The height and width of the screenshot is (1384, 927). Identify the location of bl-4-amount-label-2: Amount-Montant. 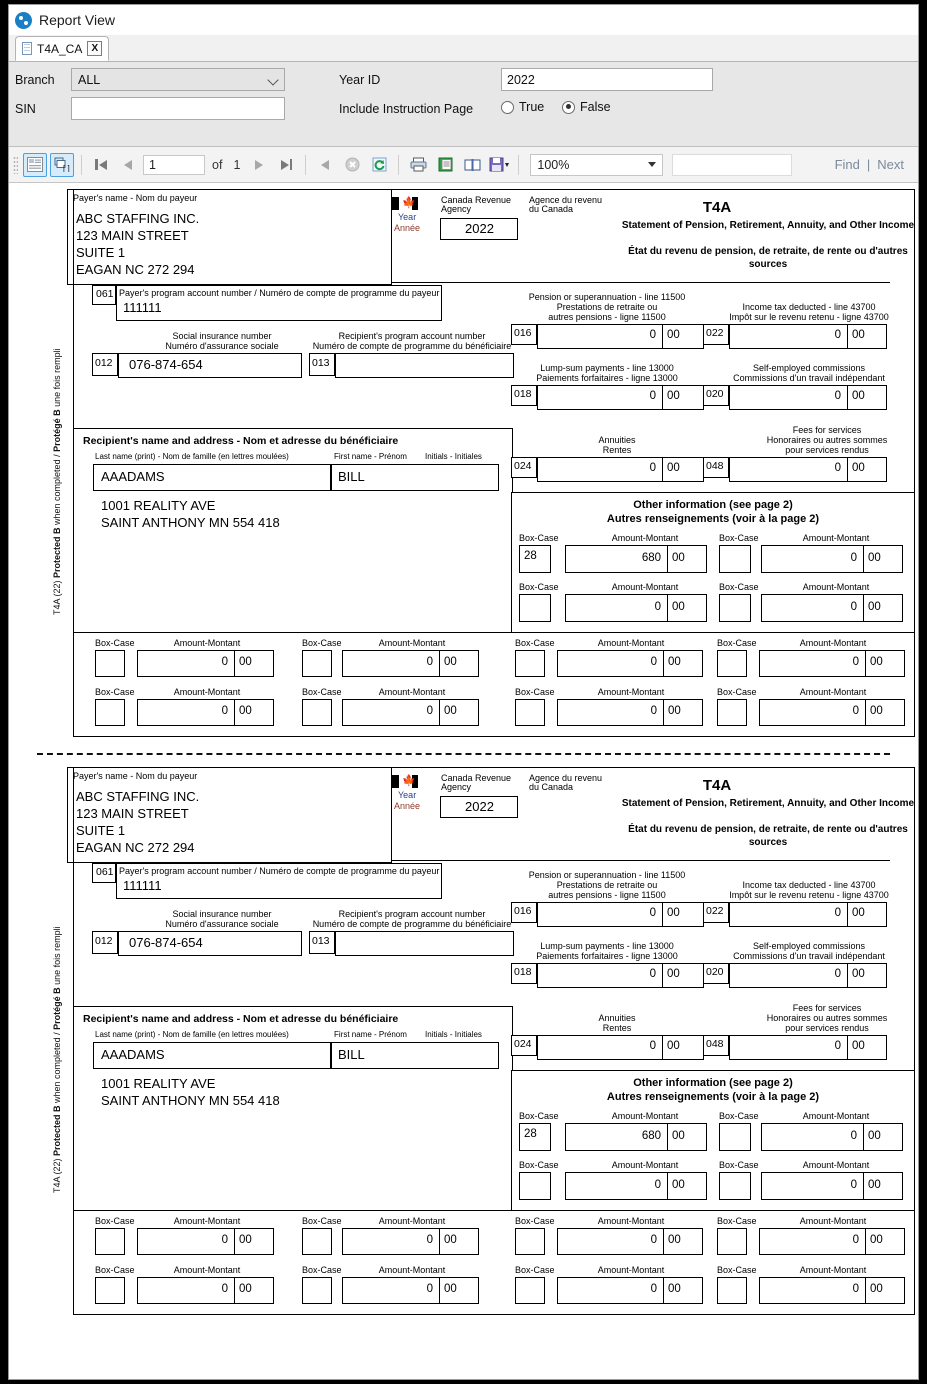
(412, 1270).